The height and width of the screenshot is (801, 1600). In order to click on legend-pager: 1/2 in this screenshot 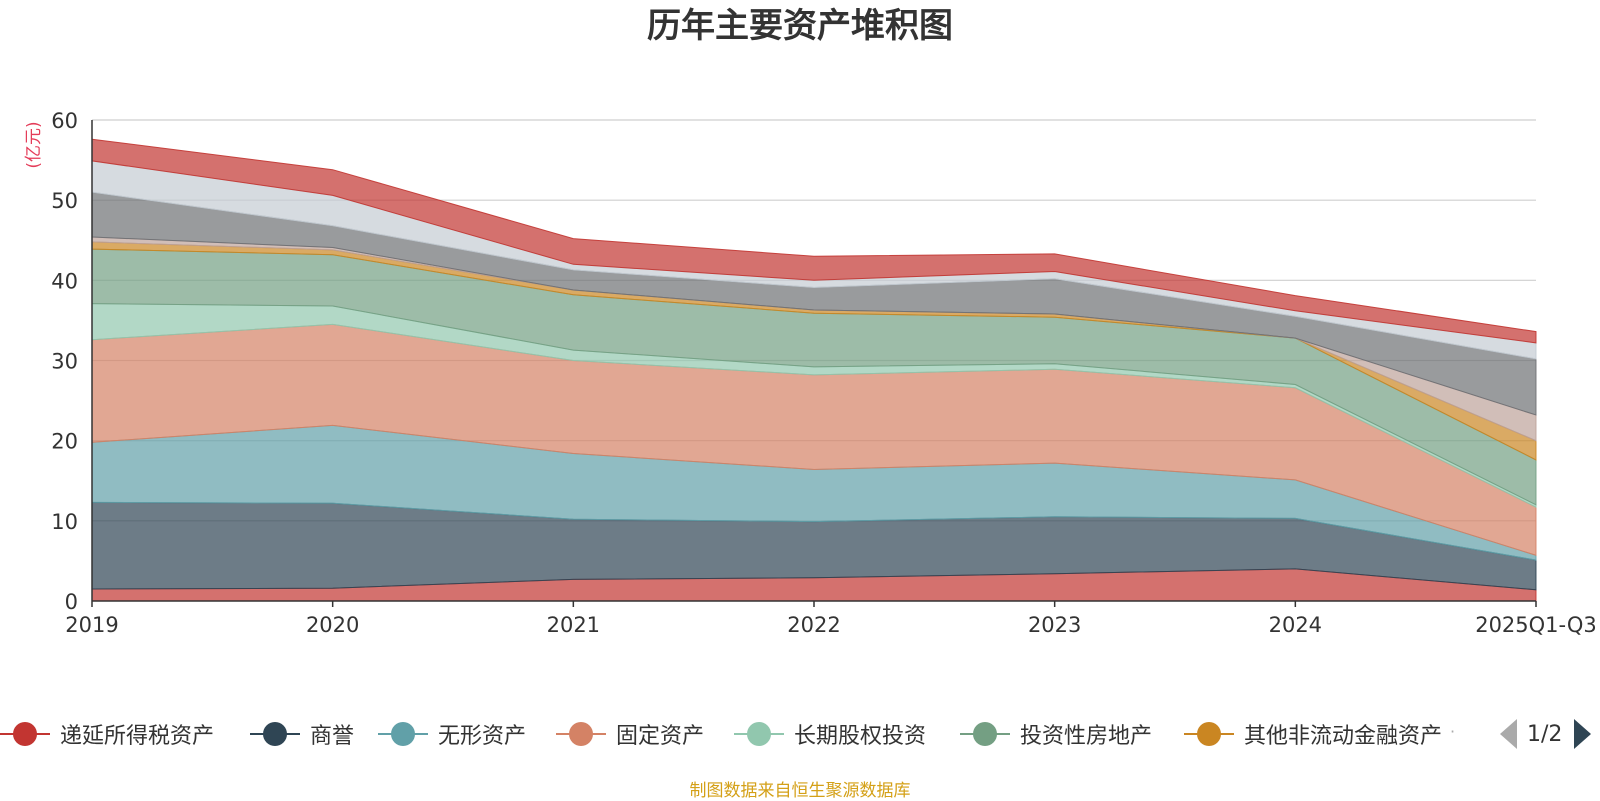, I will do `click(1546, 734)`.